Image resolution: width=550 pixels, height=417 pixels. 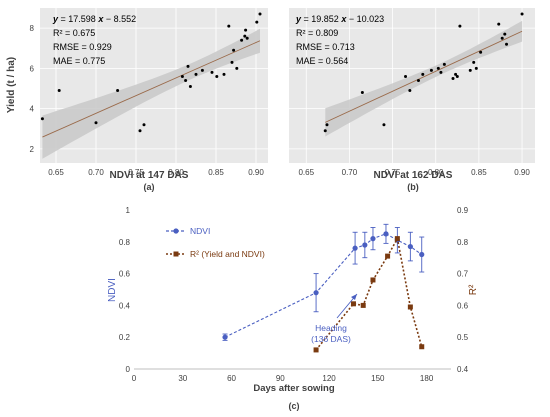 I want to click on heading-das-label: (136 DAS), so click(x=331, y=339).